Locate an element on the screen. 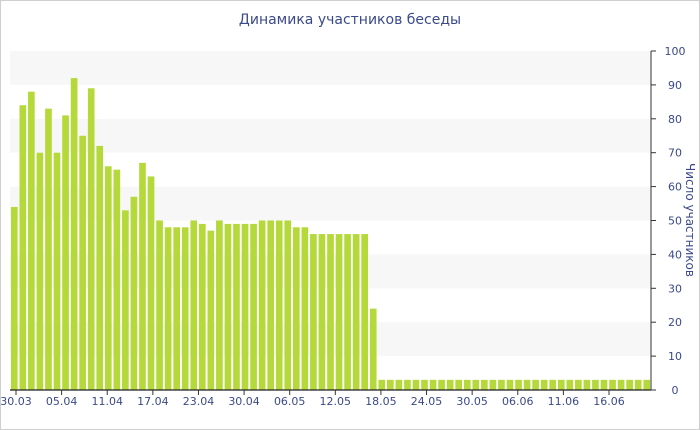 Image resolution: width=700 pixels, height=430 pixels. y-tick-label: 80 is located at coordinates (675, 119).